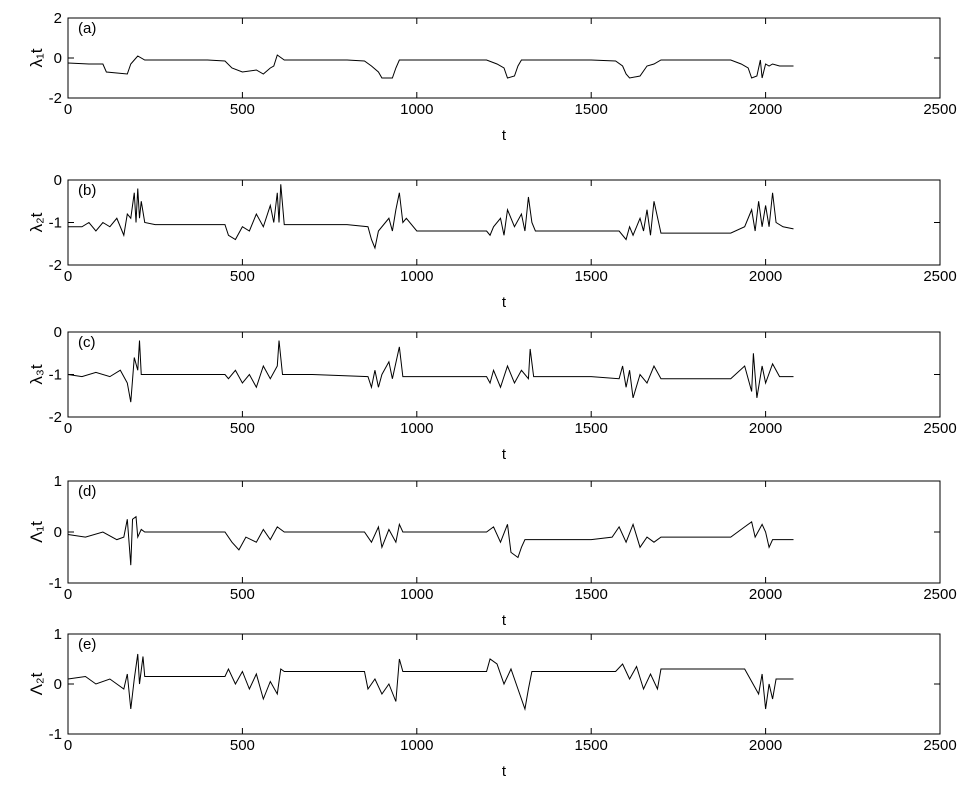 The image size is (967, 804). I want to click on y-axis-label: Λ₁t, so click(36, 532).